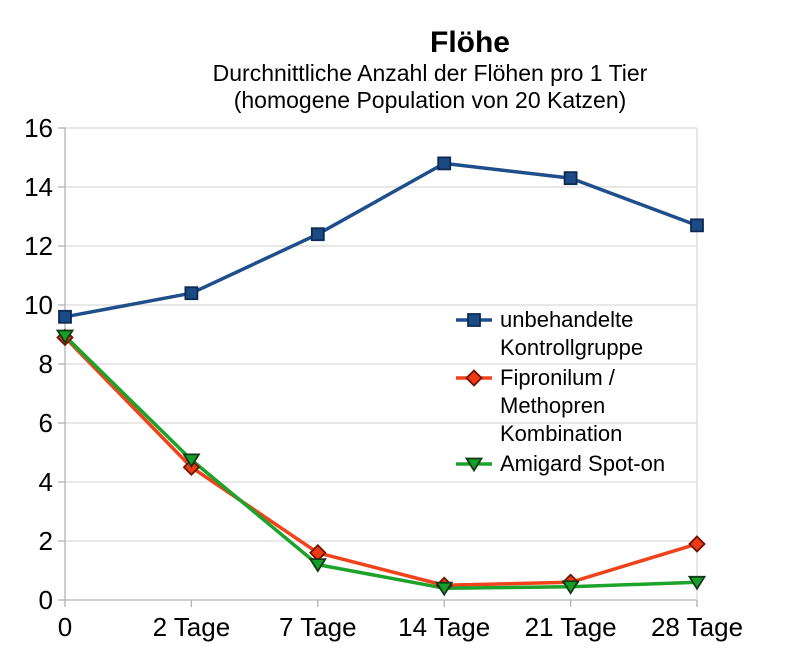 Image resolution: width=800 pixels, height=672 pixels. What do you see at coordinates (318, 627) in the screenshot?
I see `x-axis-tick-label: 7 Tage` at bounding box center [318, 627].